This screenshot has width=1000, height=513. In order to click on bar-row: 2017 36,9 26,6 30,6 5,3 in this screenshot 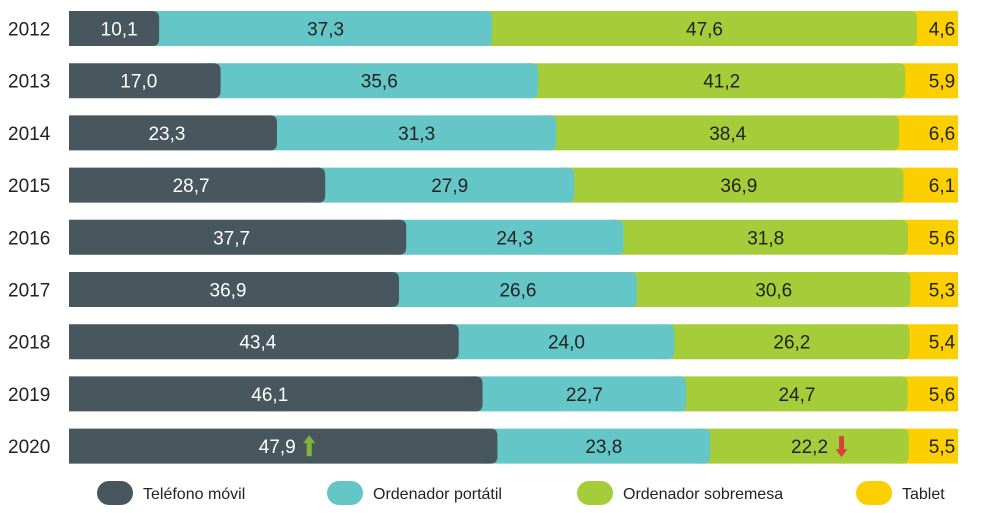, I will do `click(483, 289)`.